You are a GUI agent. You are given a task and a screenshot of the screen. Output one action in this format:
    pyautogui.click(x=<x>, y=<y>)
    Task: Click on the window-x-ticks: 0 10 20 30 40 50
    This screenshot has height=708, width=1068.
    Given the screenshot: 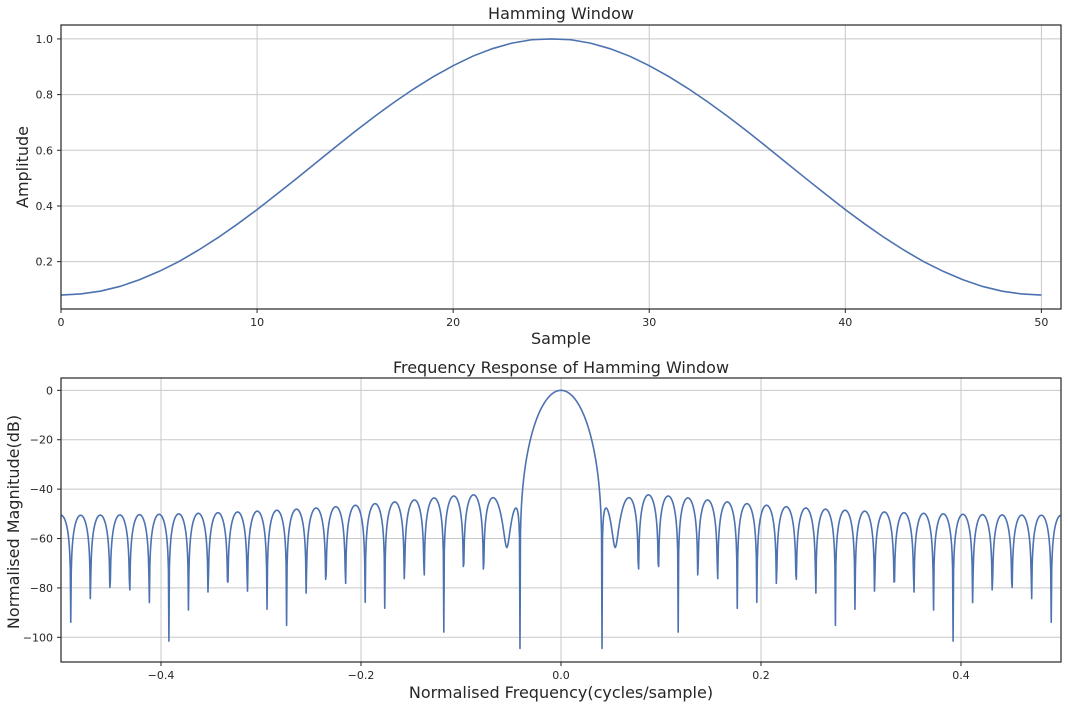 What is the action you would take?
    pyautogui.click(x=553, y=319)
    